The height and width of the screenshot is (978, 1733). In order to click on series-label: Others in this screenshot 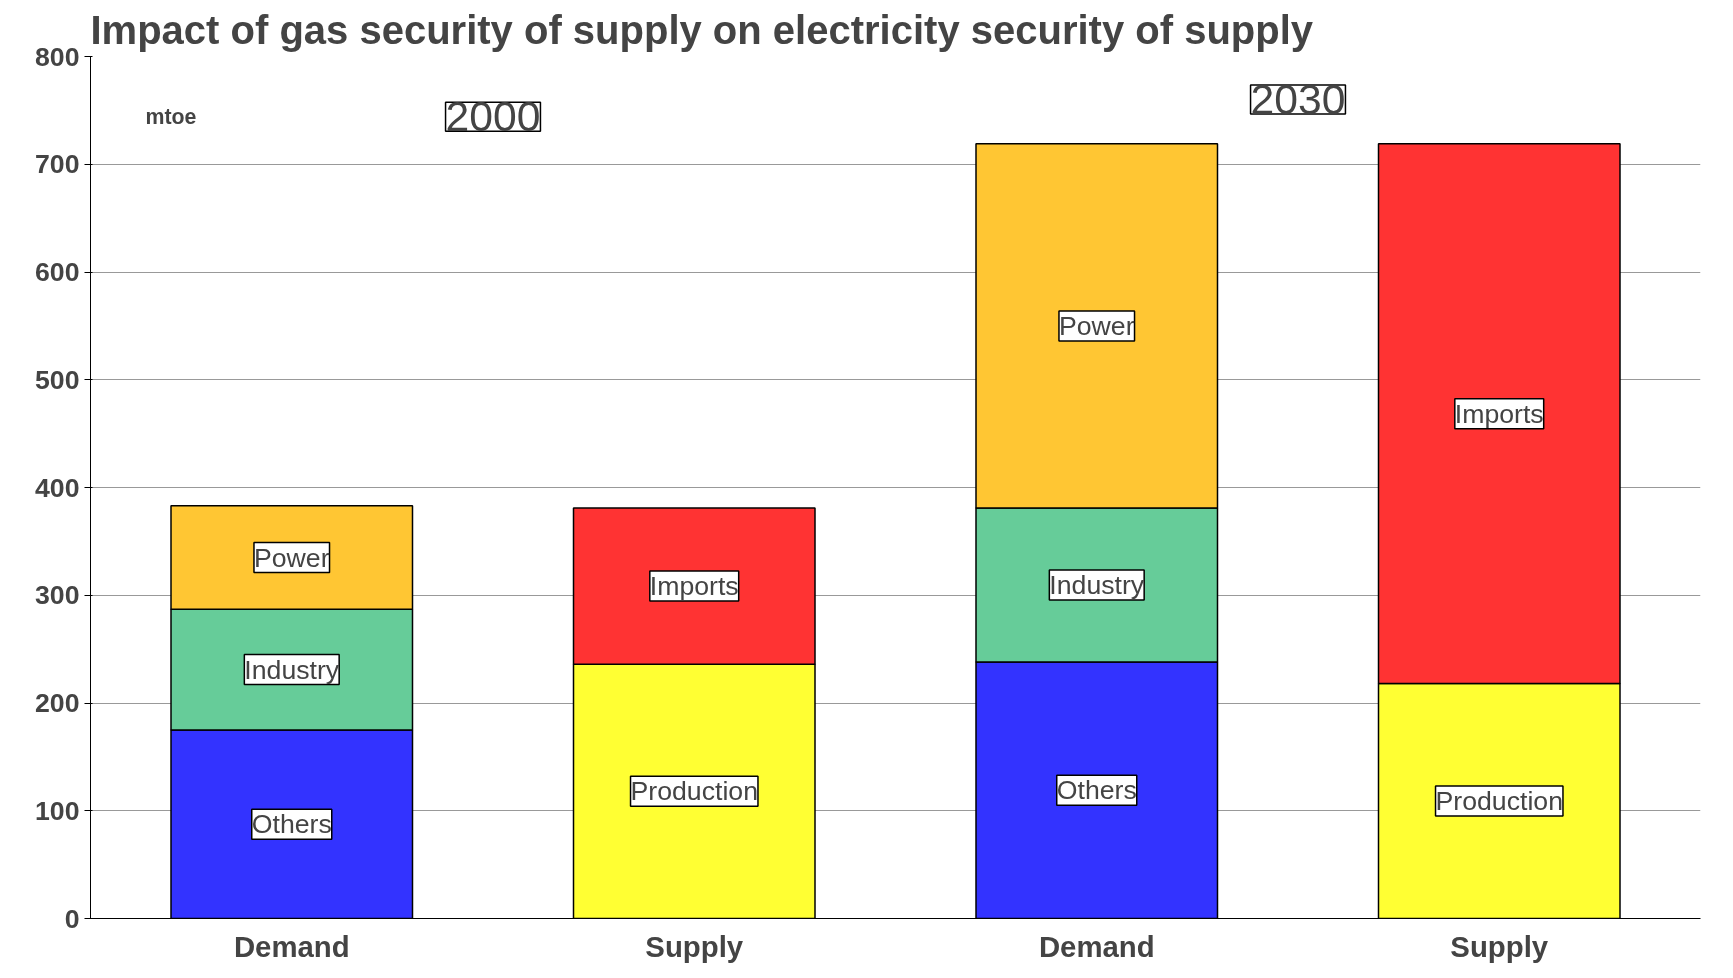, I will do `click(291, 824)`.